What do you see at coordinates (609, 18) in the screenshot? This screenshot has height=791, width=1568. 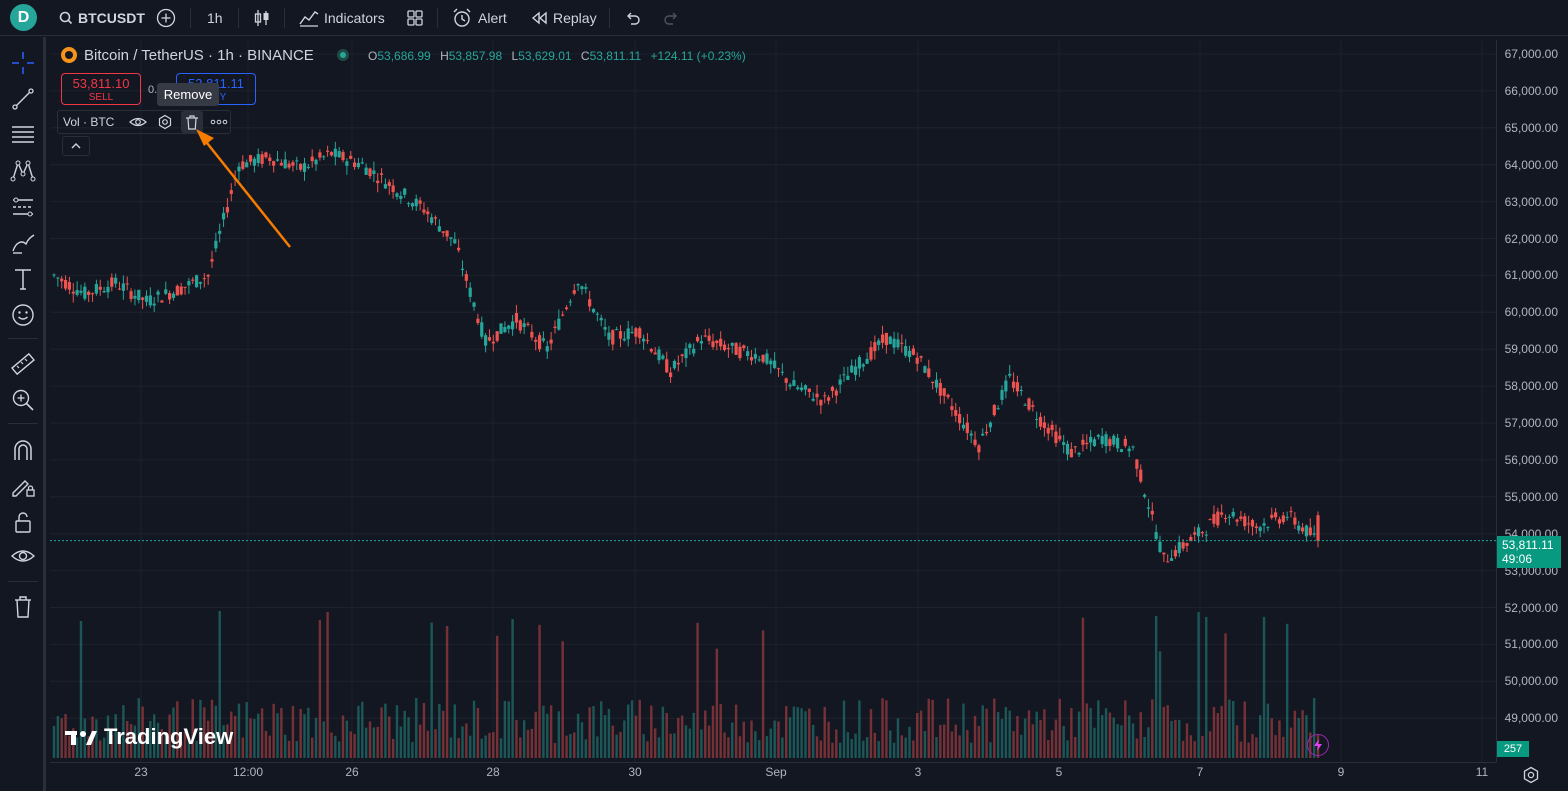 I see `toolbar-divider` at bounding box center [609, 18].